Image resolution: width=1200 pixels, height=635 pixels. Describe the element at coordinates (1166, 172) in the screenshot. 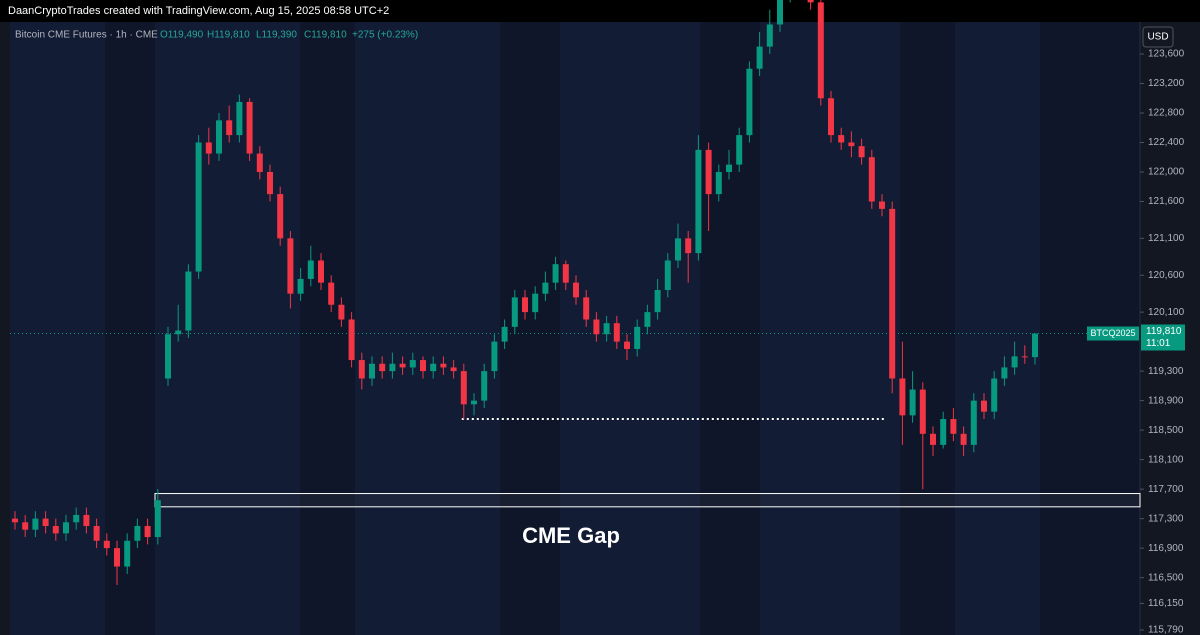

I see `y-tick-label: 122,000` at that location.